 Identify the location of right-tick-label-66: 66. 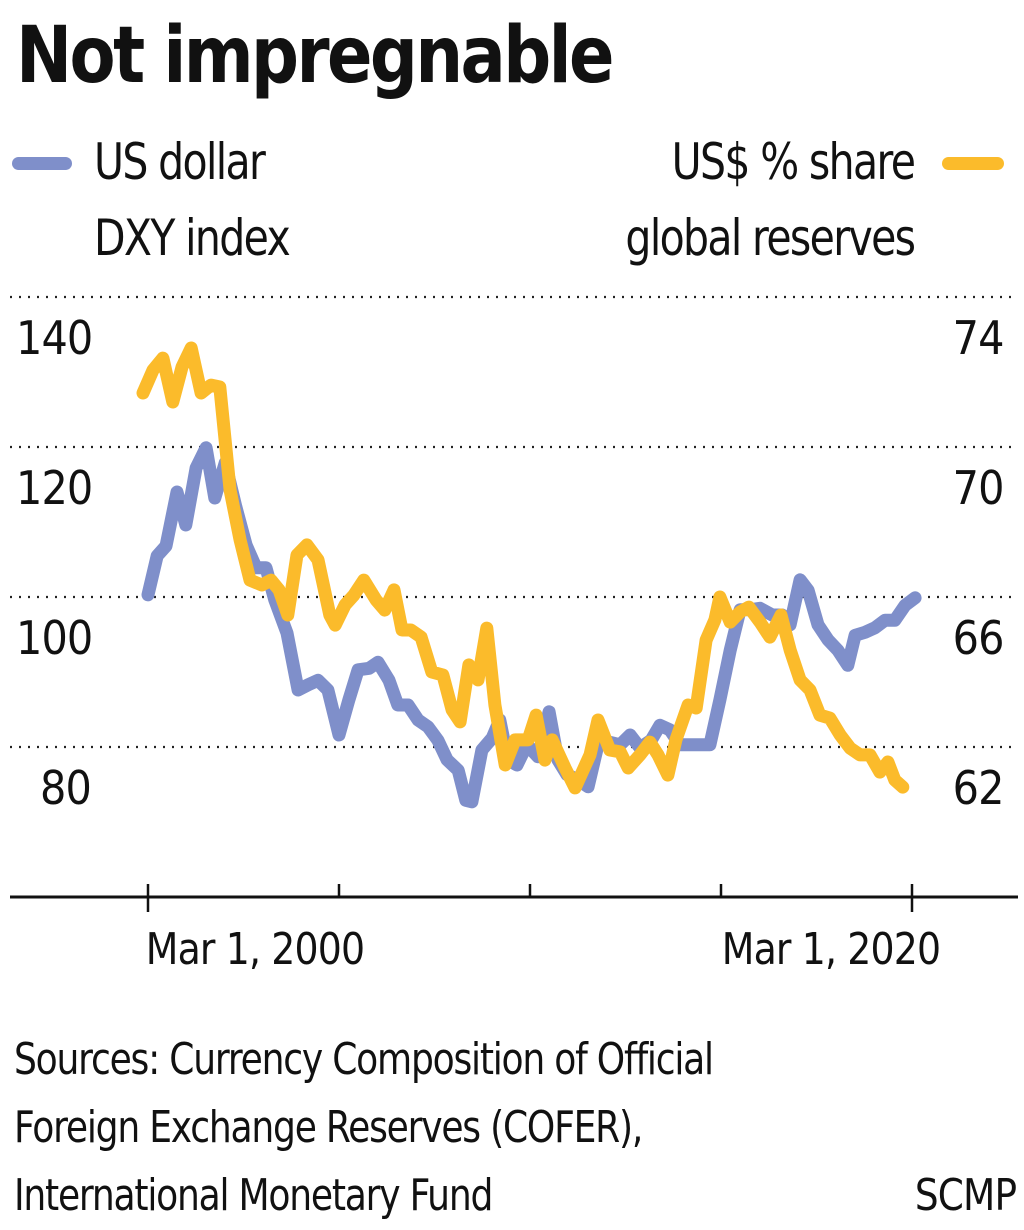
(979, 638).